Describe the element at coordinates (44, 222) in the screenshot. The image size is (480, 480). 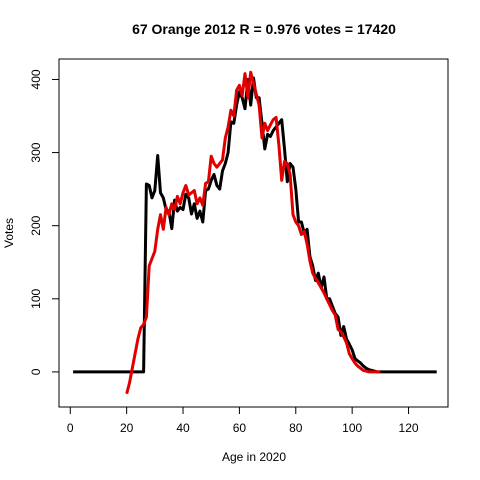
I see `y-axis: 0 100 200 300 400` at that location.